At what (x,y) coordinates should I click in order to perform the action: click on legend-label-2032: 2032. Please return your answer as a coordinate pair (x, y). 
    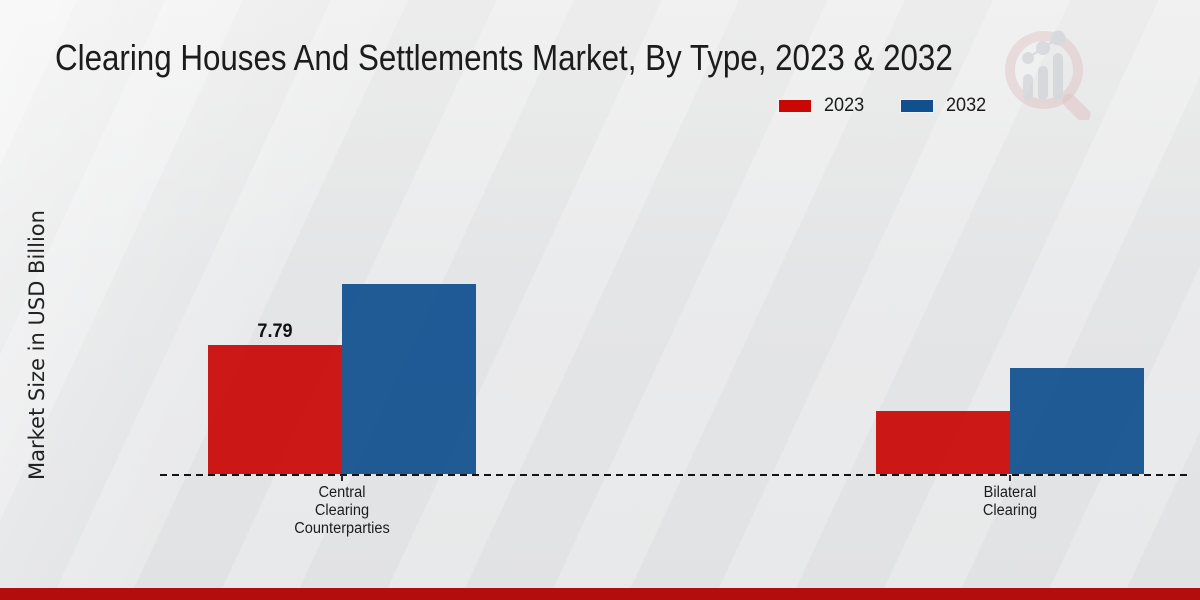
    Looking at the image, I should click on (966, 105).